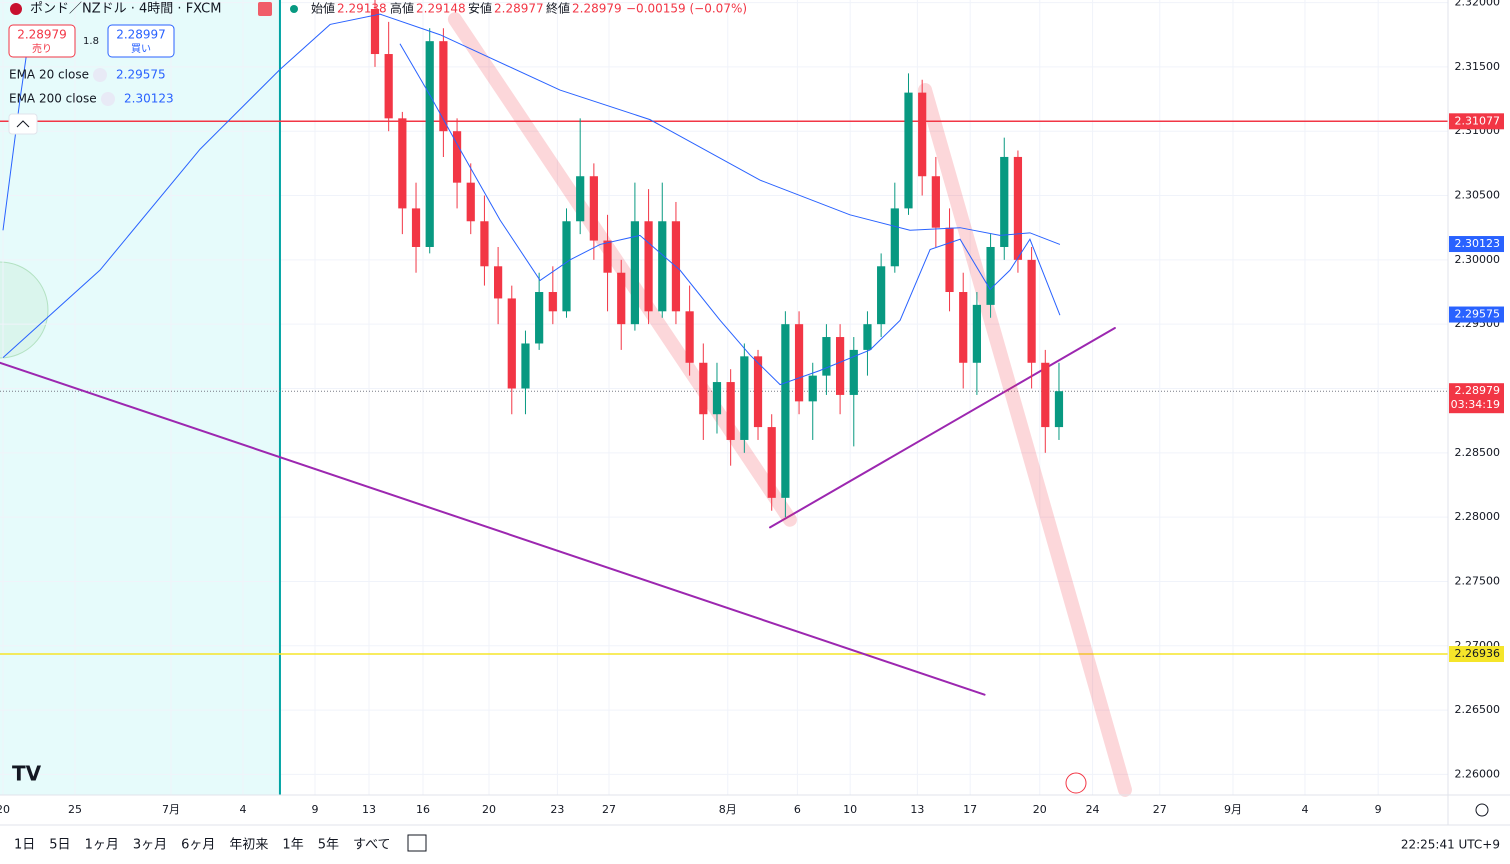  Describe the element at coordinates (970, 809) in the screenshot. I see `x-tick-label: 17` at that location.